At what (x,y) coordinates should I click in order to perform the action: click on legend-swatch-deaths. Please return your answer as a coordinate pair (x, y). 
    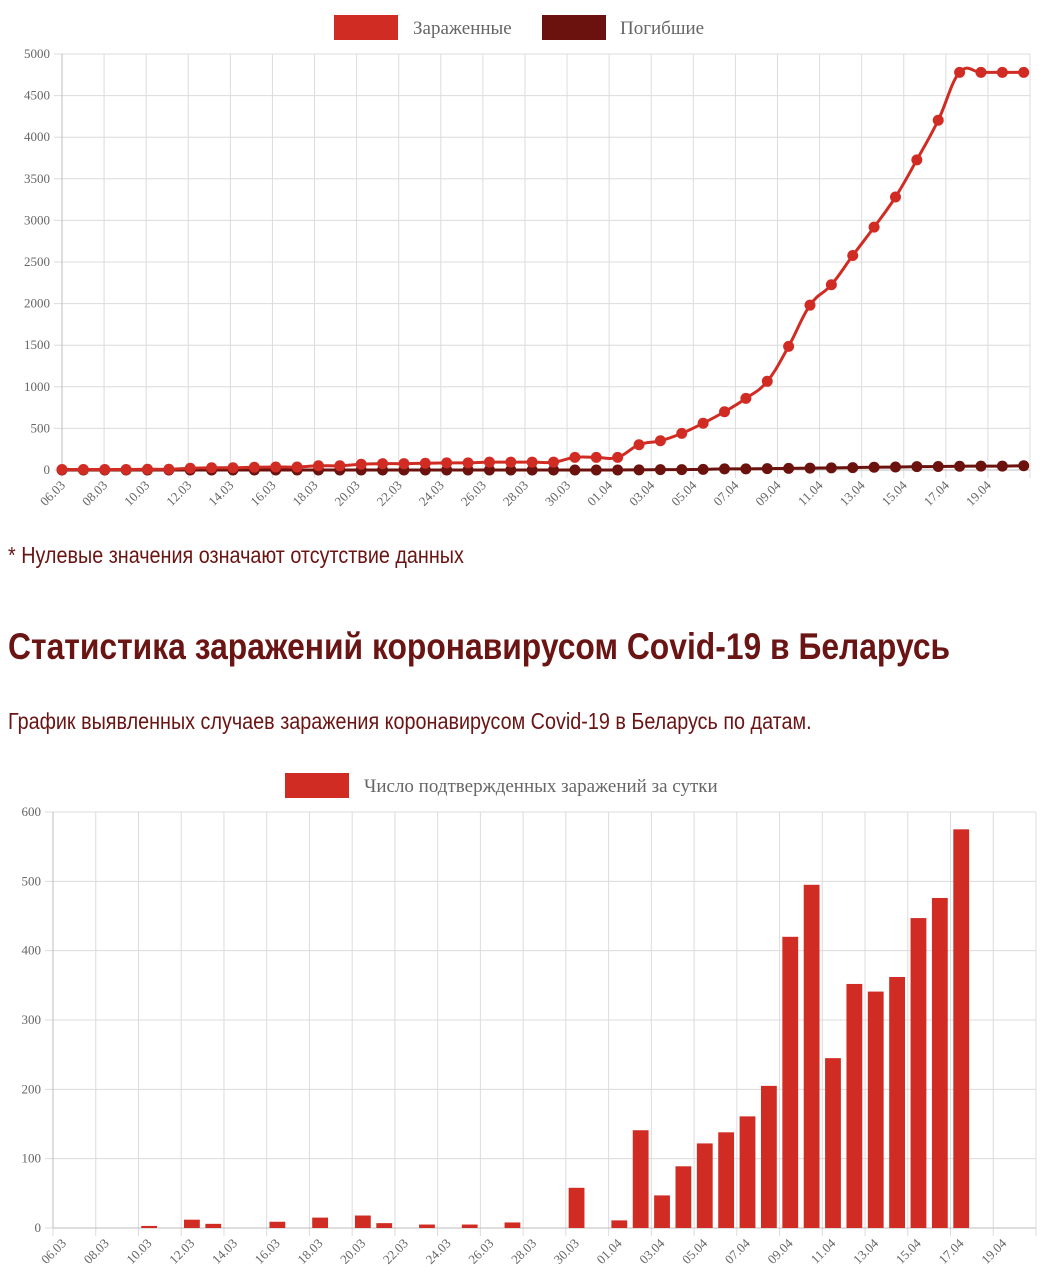
    Looking at the image, I should click on (574, 27).